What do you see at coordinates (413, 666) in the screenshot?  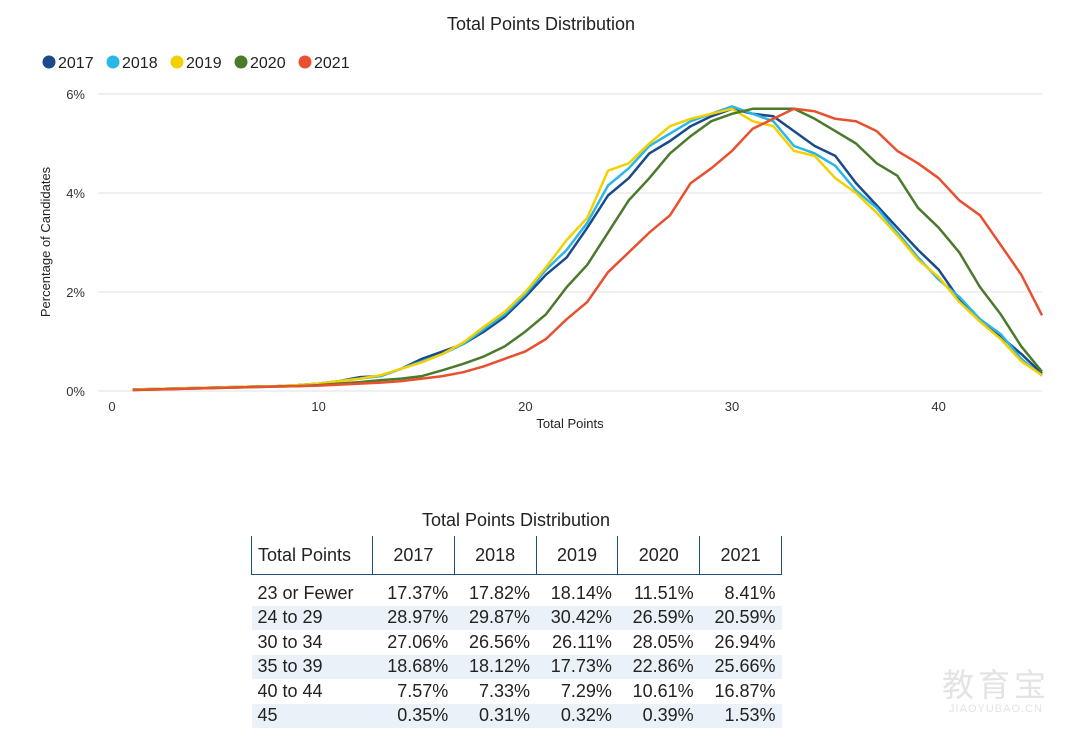 I see `cell-2017: 18.68%` at bounding box center [413, 666].